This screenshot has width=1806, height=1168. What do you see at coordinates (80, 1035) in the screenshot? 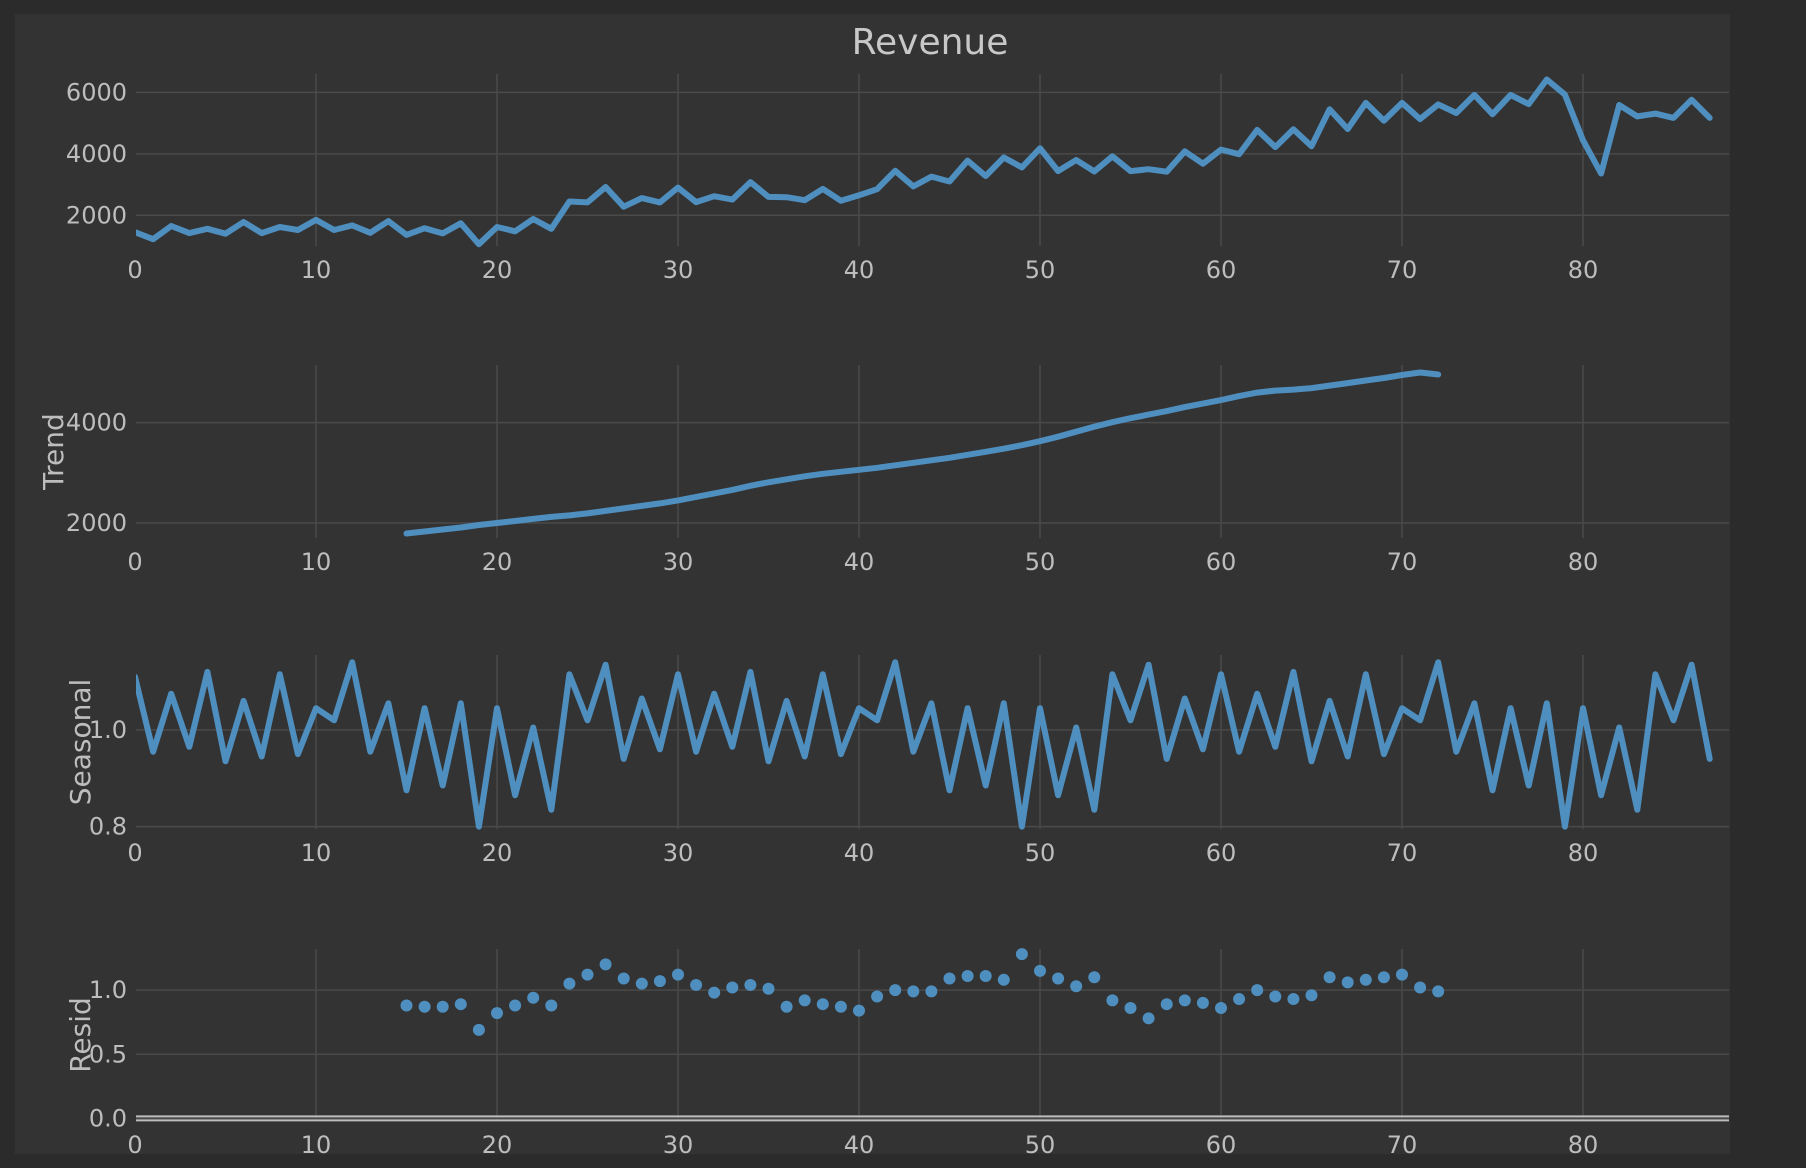
I see `y-axis-label: Resid` at bounding box center [80, 1035].